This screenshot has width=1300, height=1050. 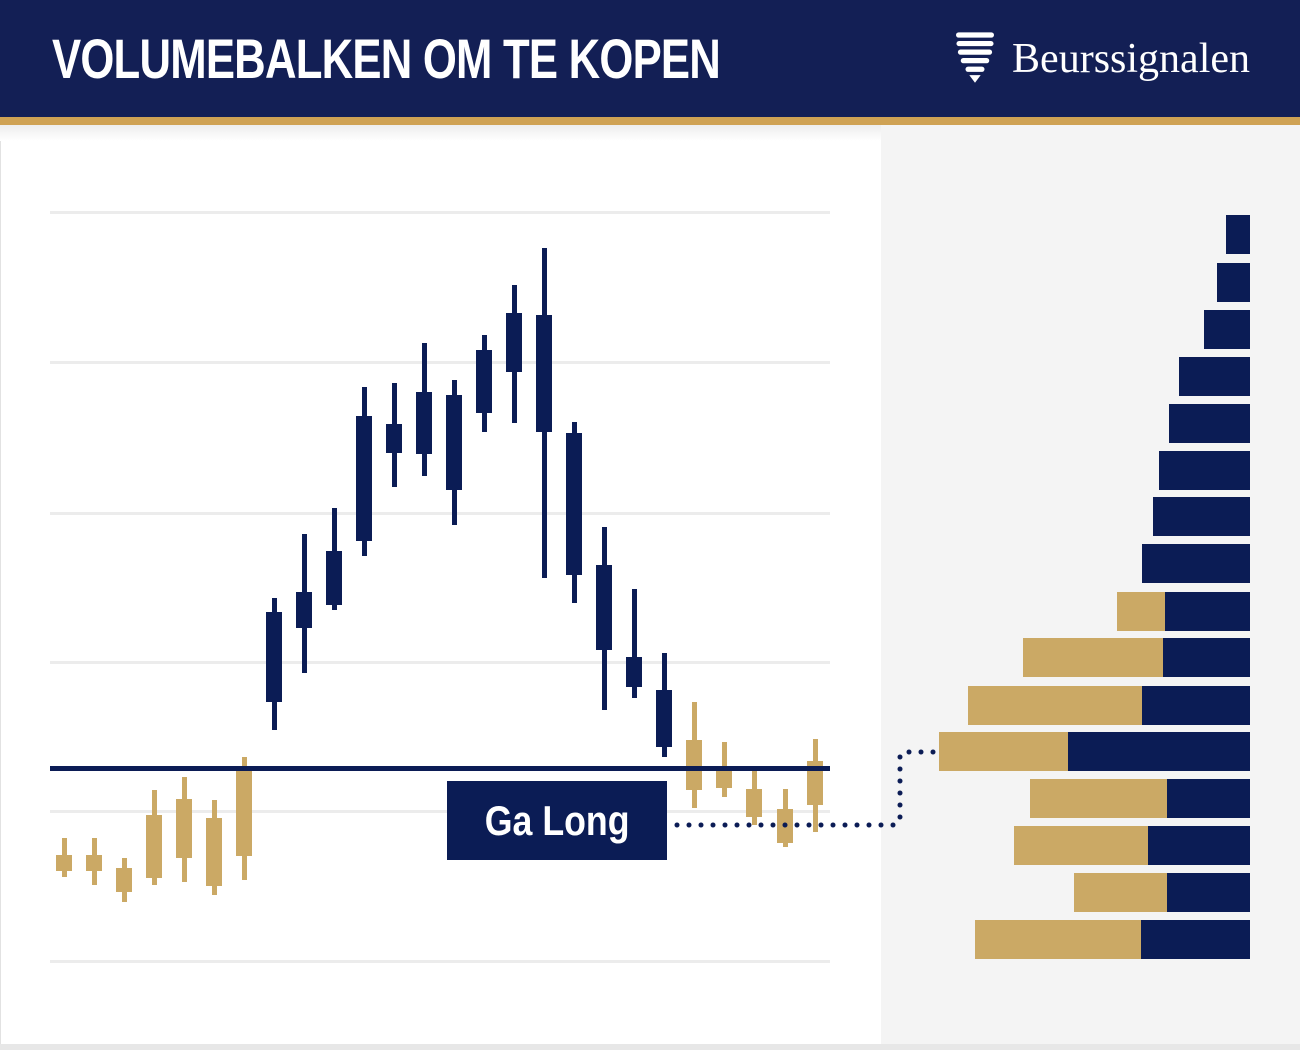 I want to click on ga-long-label: Ga Long, so click(x=557, y=820).